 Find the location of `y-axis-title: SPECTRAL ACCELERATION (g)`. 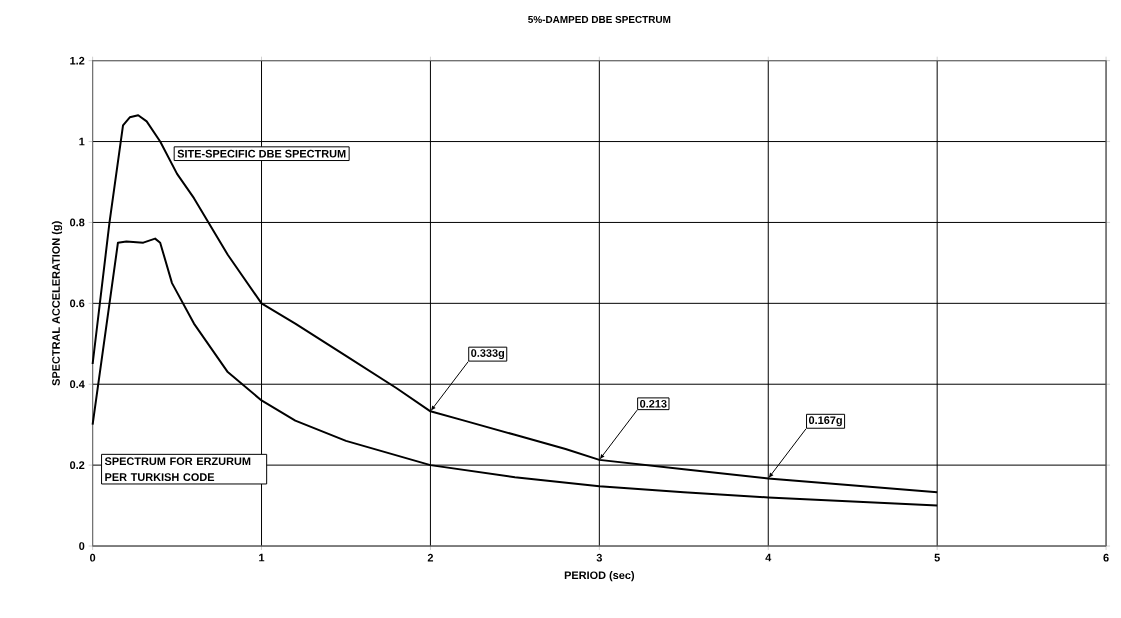

y-axis-title: SPECTRAL ACCELERATION (g) is located at coordinates (57, 303).